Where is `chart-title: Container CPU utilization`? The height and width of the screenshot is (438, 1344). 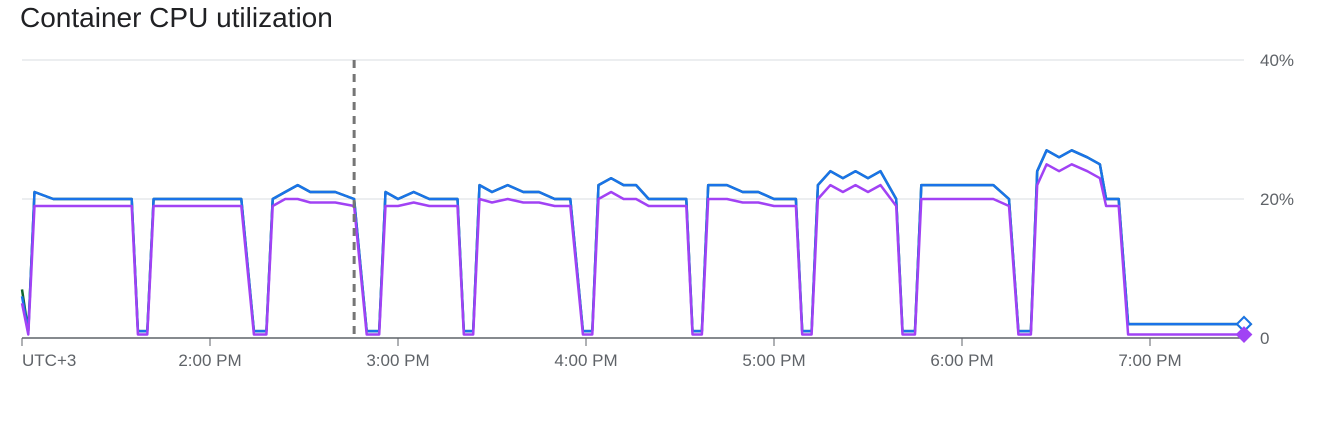 chart-title: Container CPU utilization is located at coordinates (176, 17).